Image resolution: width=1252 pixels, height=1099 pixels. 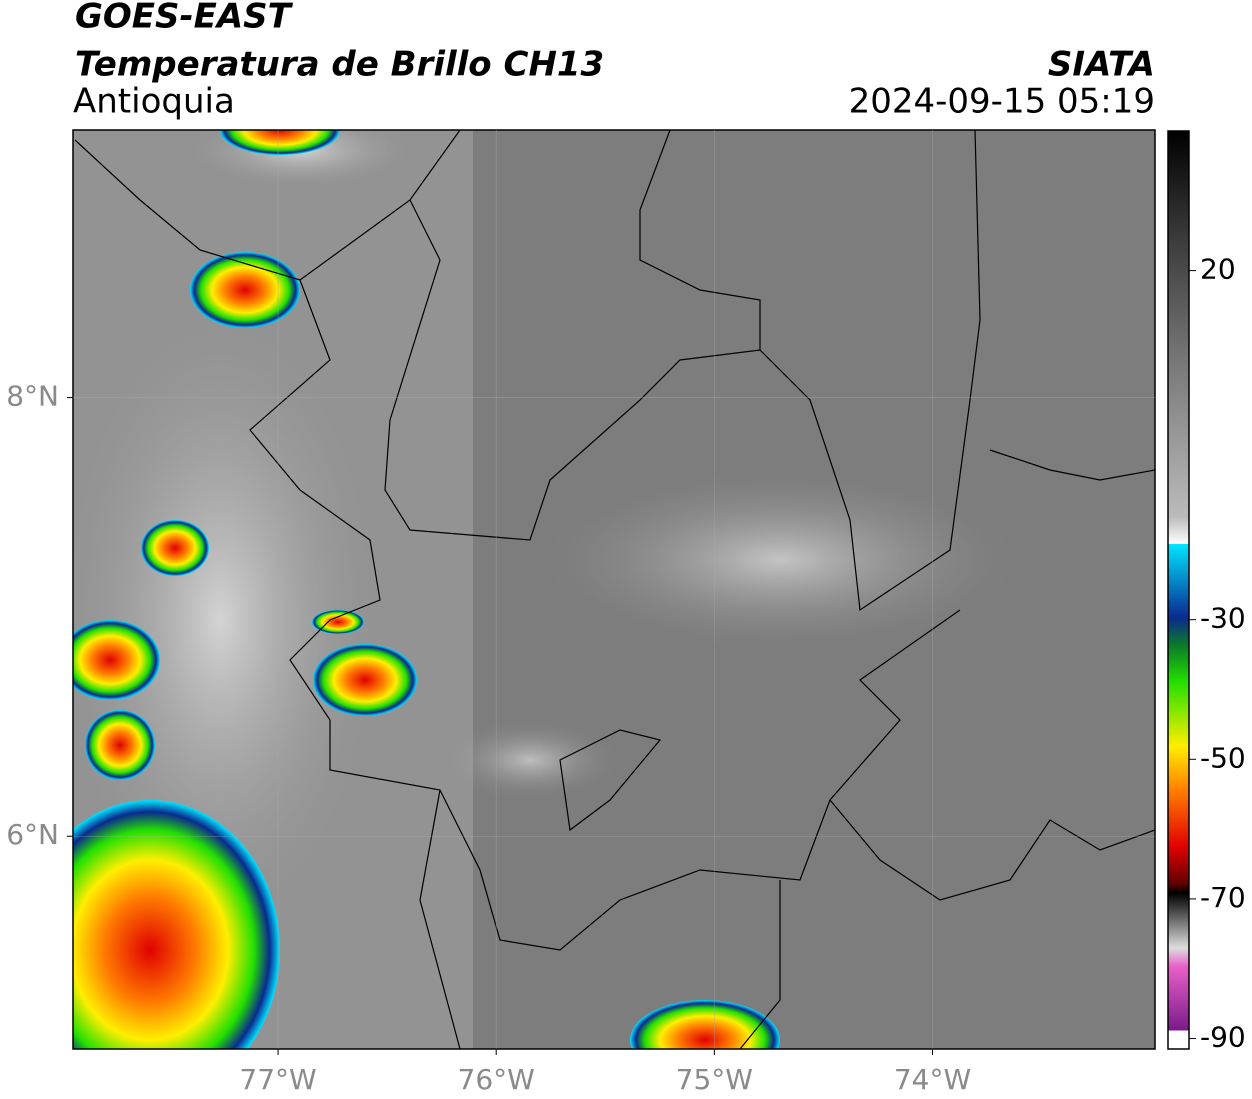 What do you see at coordinates (32, 396) in the screenshot?
I see `y-tick-label: 8°N` at bounding box center [32, 396].